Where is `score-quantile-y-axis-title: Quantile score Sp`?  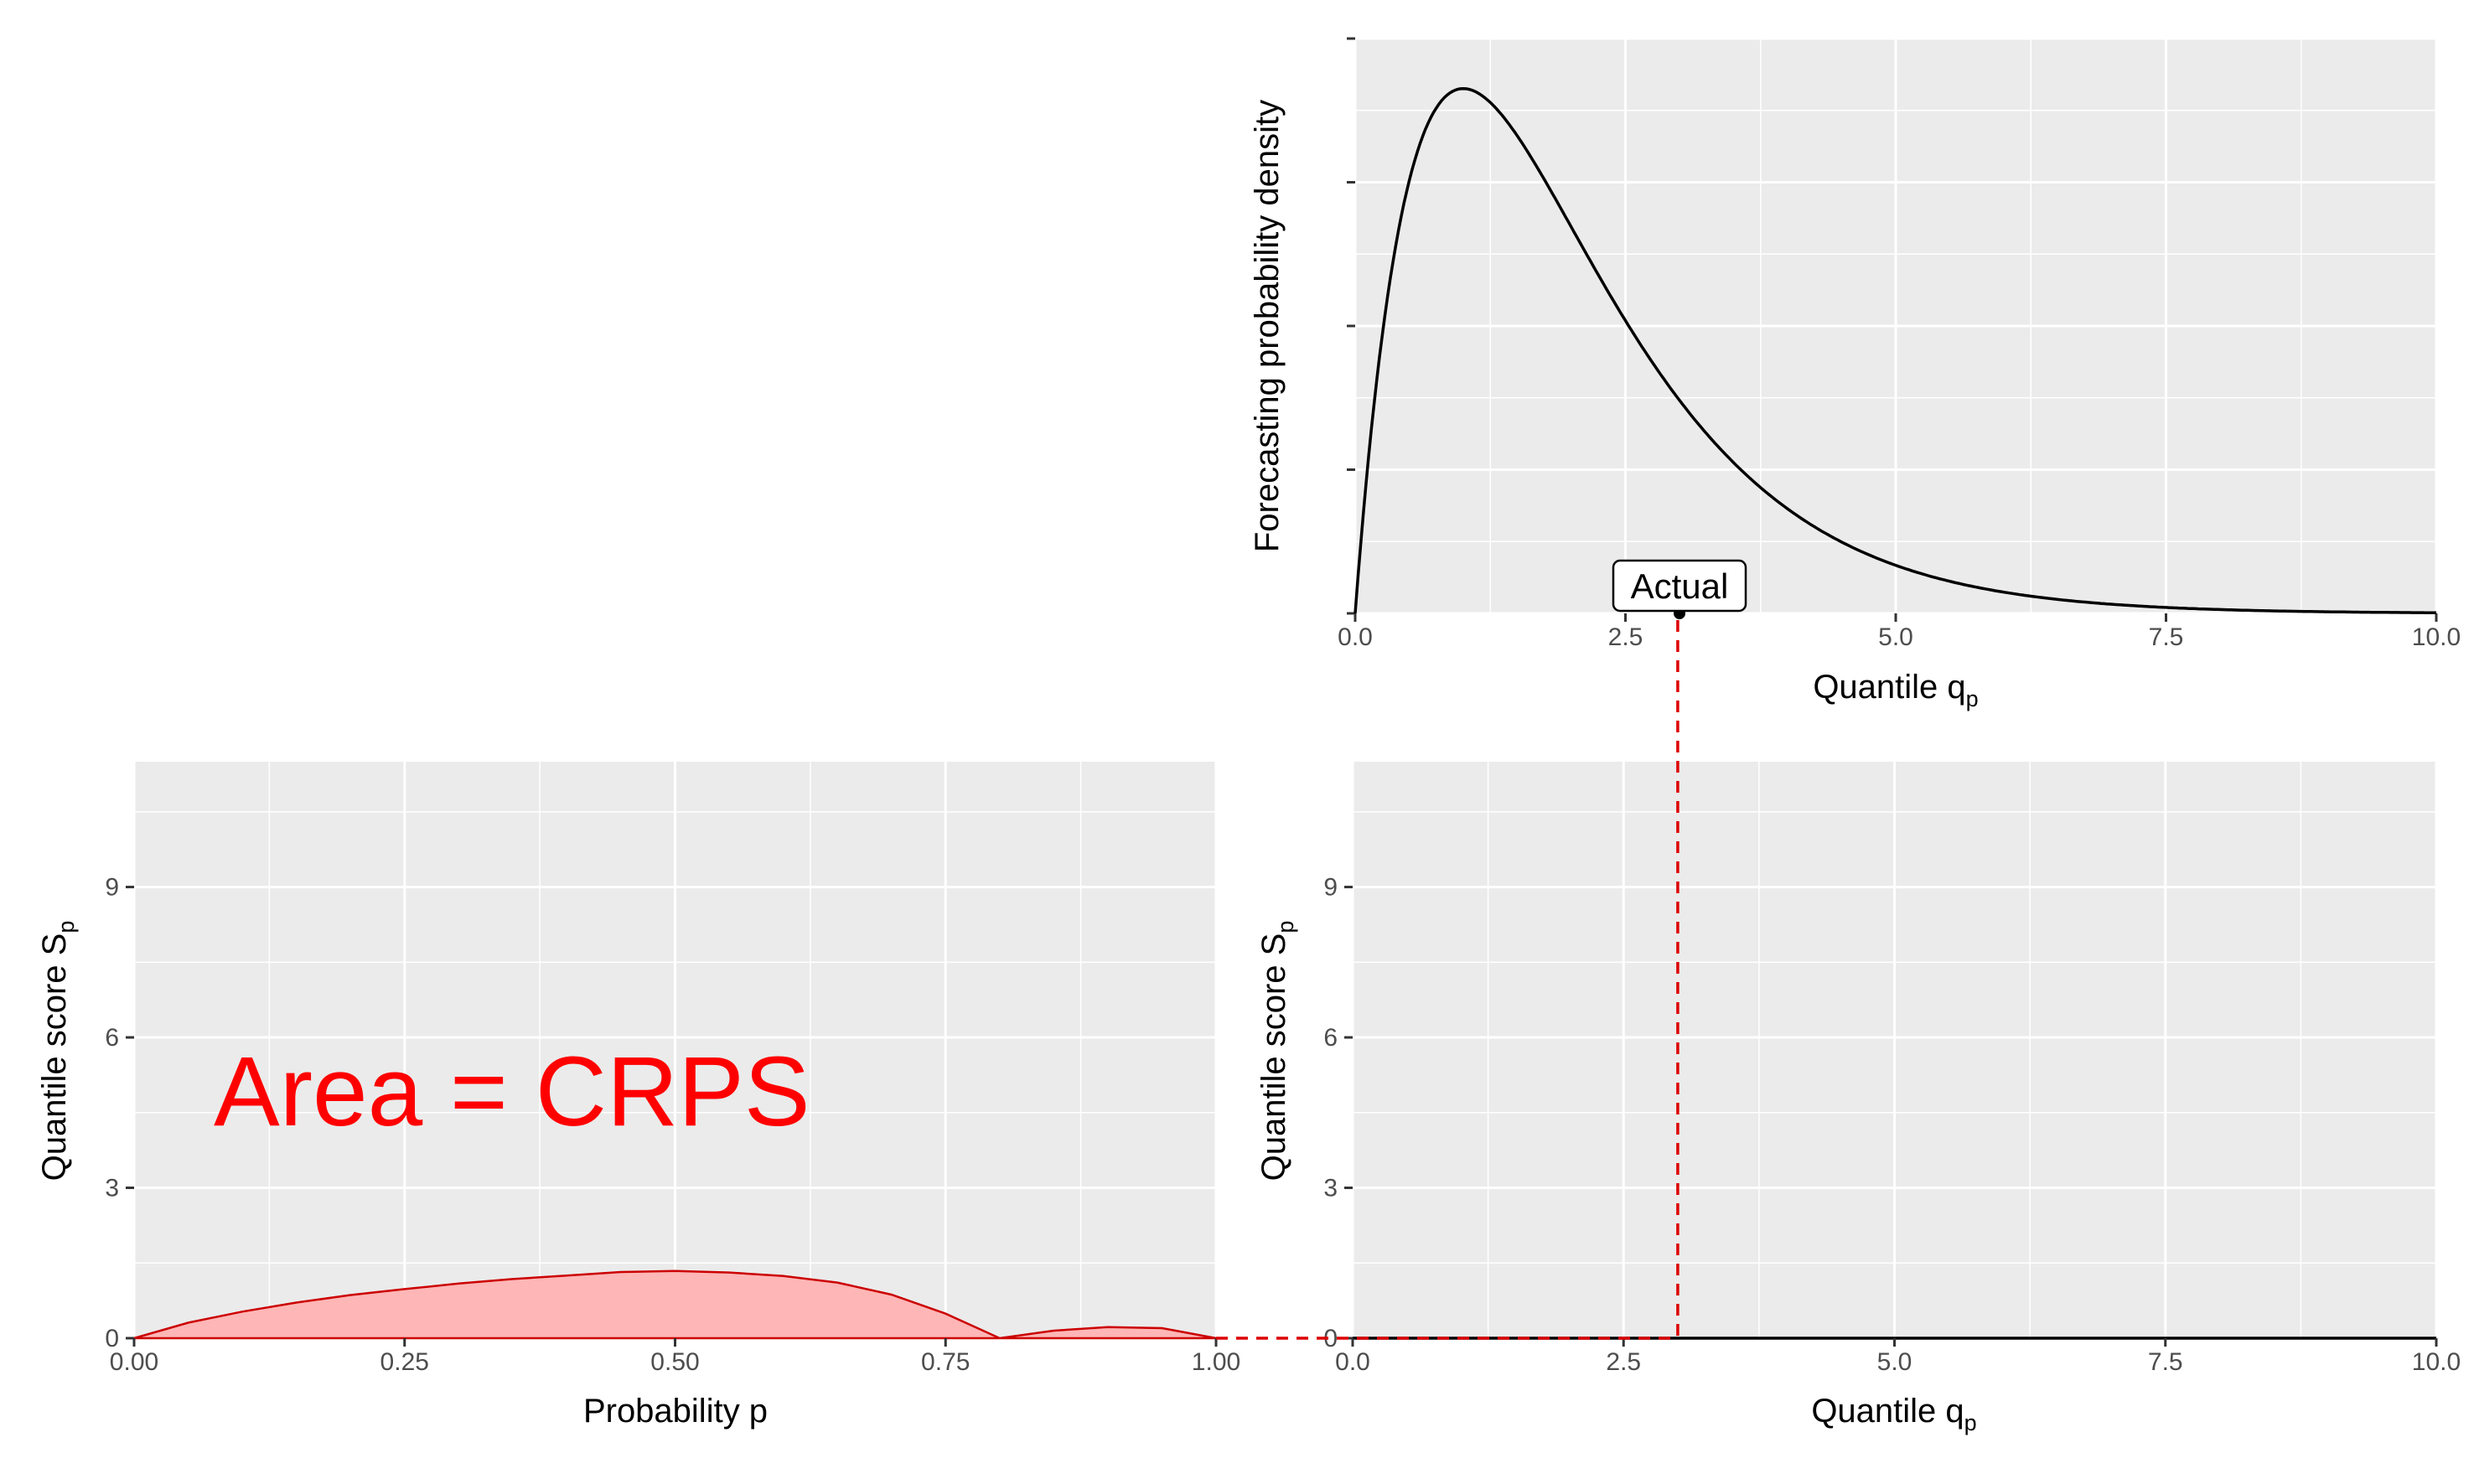 score-quantile-y-axis-title: Quantile score Sp is located at coordinates (1276, 1052).